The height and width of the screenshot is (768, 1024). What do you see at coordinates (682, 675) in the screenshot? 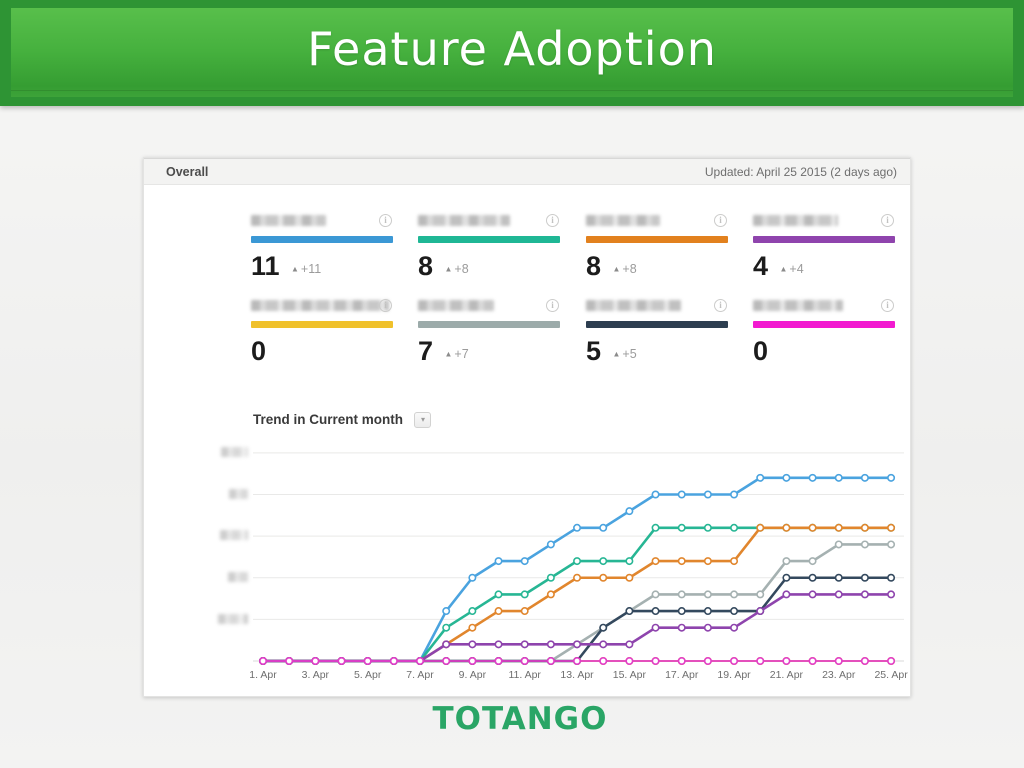
I see `svg-text: 17. Apr` at bounding box center [682, 675].